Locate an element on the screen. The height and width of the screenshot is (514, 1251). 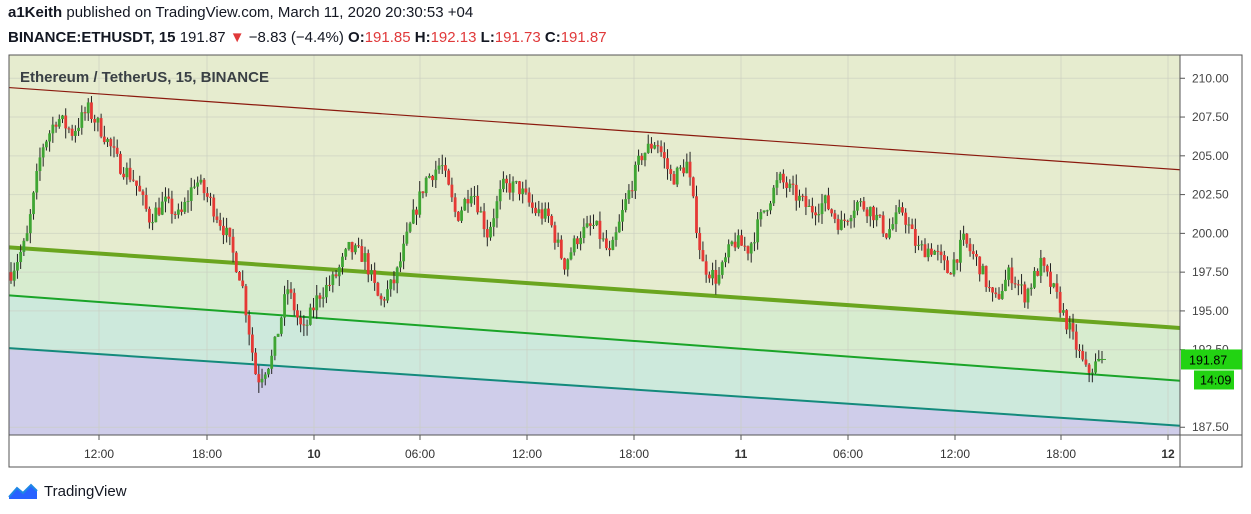
tradingview-branding: TradingView is located at coordinates (67, 491).